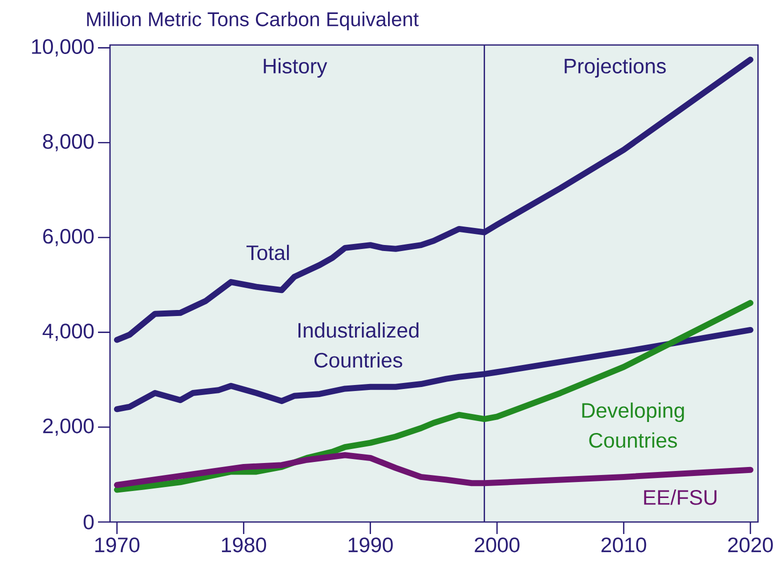  What do you see at coordinates (370, 545) in the screenshot?
I see `x-tick-label: 1990` at bounding box center [370, 545].